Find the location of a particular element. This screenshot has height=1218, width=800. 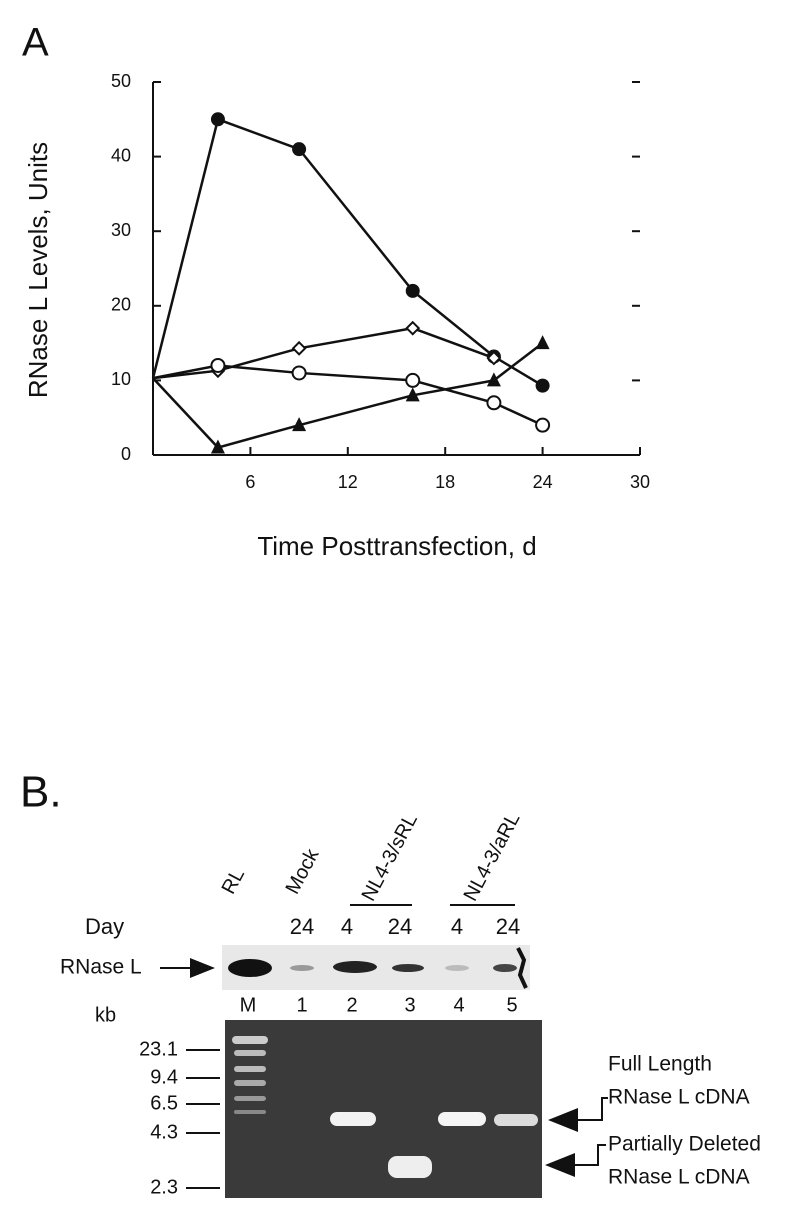

lane-number: 3 is located at coordinates (409, 1005).